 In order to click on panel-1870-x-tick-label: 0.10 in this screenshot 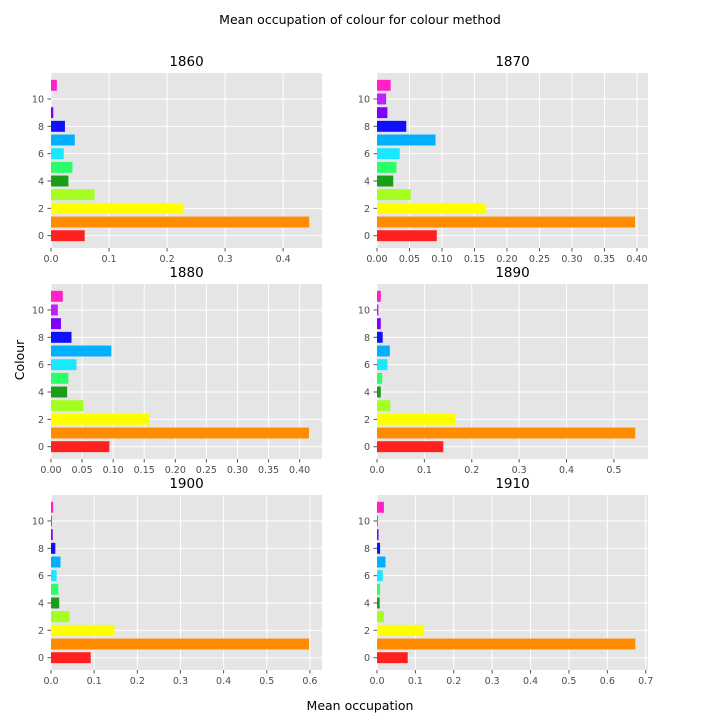, I will do `click(441, 259)`.